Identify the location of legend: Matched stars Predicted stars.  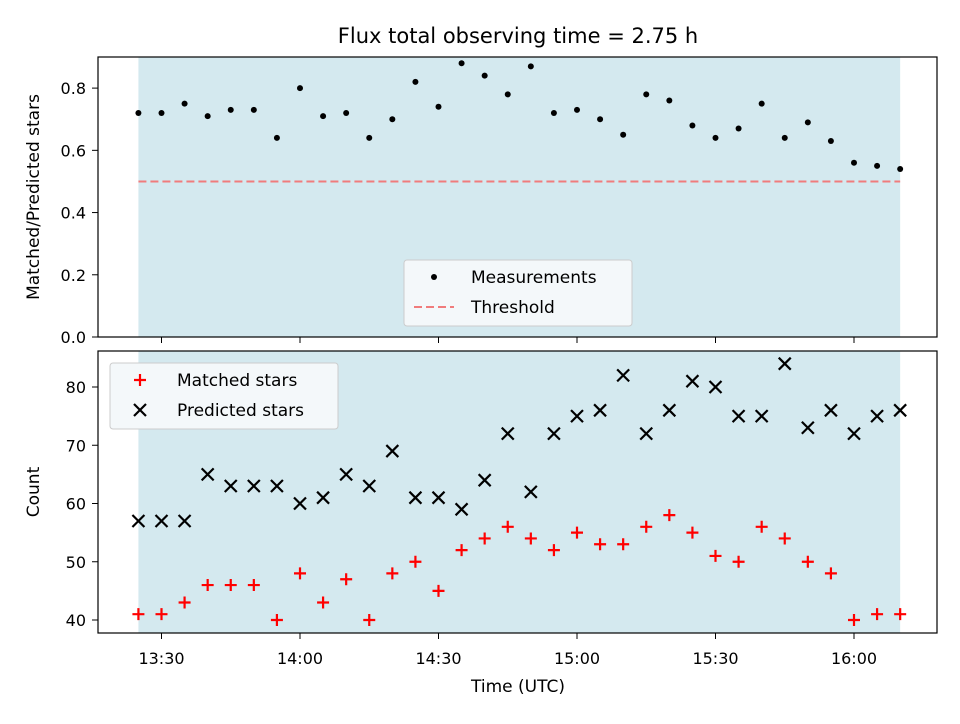
(224, 396).